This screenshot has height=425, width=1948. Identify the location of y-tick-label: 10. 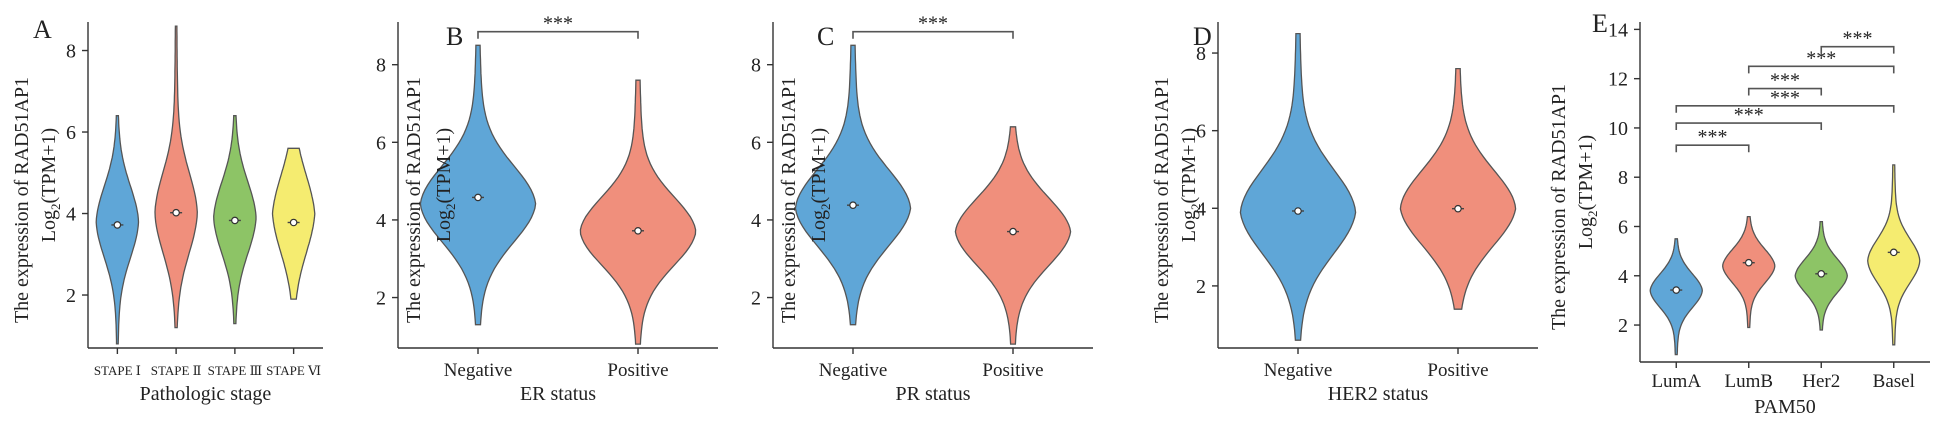
(1618, 129).